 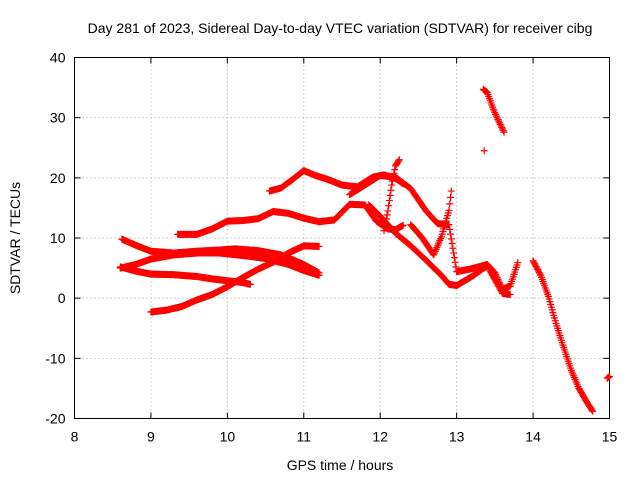 What do you see at coordinates (58, 238) in the screenshot?
I see `y-tick-label: 10` at bounding box center [58, 238].